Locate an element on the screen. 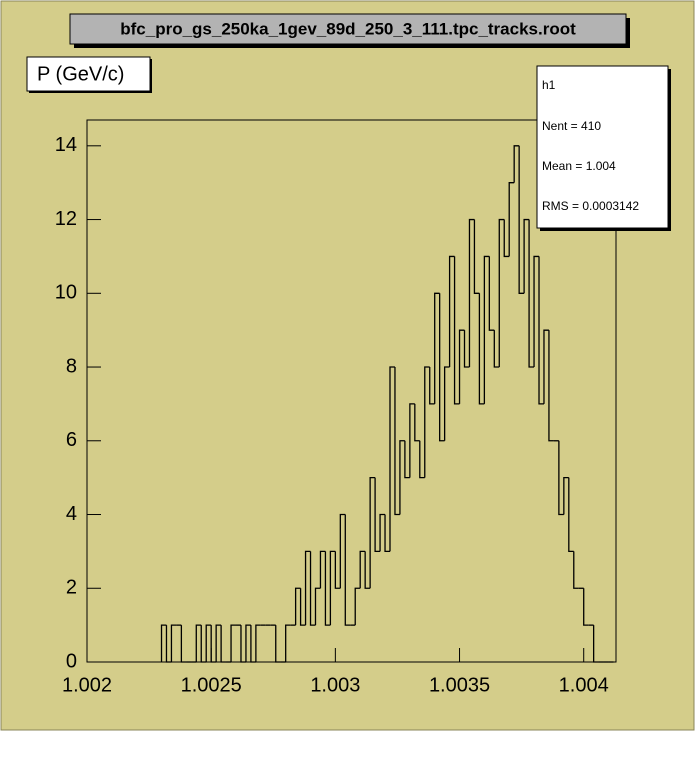 Image resolution: width=696 pixels, height=757 pixels. stats-mean: Mean = 1.004 is located at coordinates (579, 166).